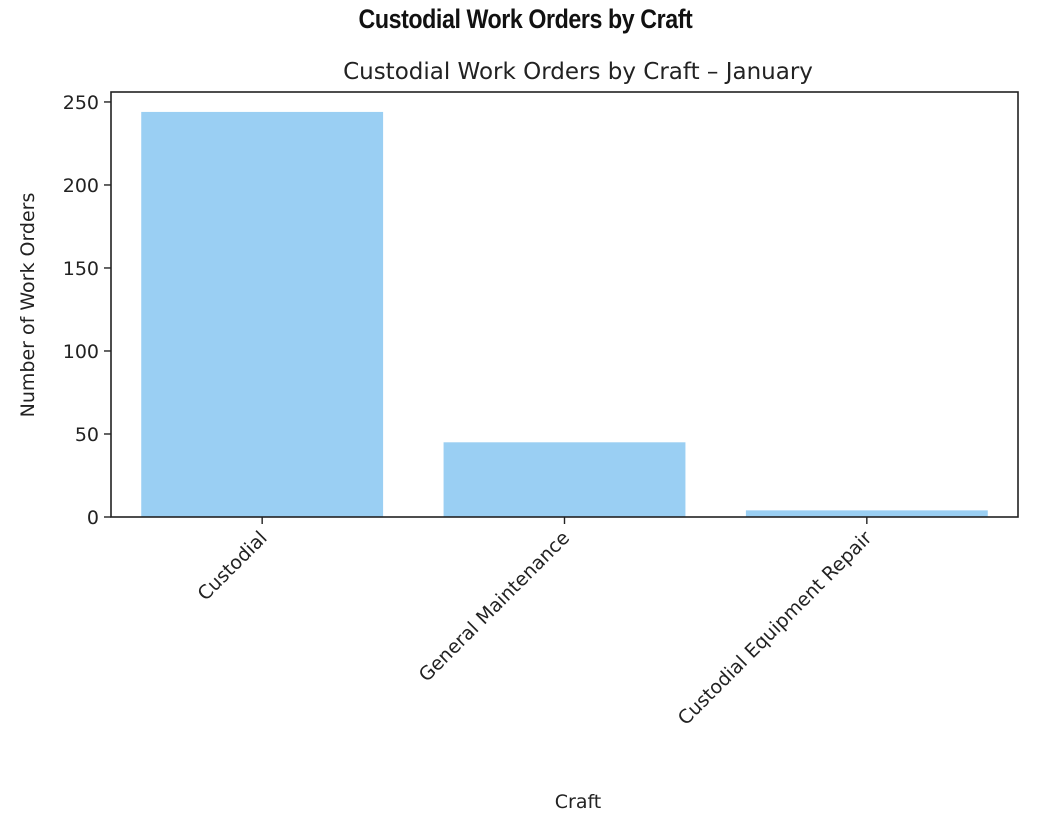 The width and height of the screenshot is (1051, 817). I want to click on x-axis-label: Craft, so click(578, 802).